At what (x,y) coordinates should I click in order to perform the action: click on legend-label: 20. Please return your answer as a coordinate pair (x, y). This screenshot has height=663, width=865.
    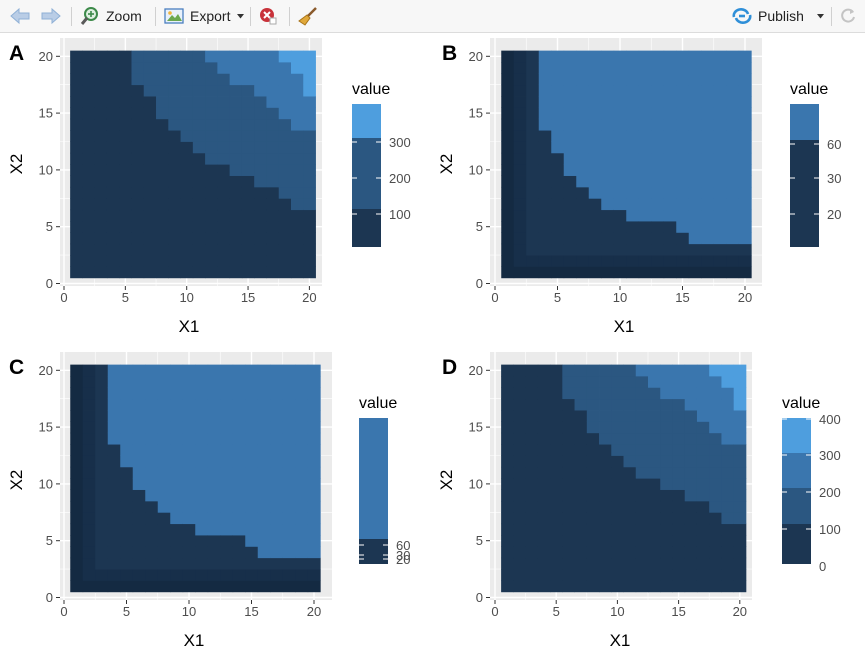
    Looking at the image, I should click on (403, 559).